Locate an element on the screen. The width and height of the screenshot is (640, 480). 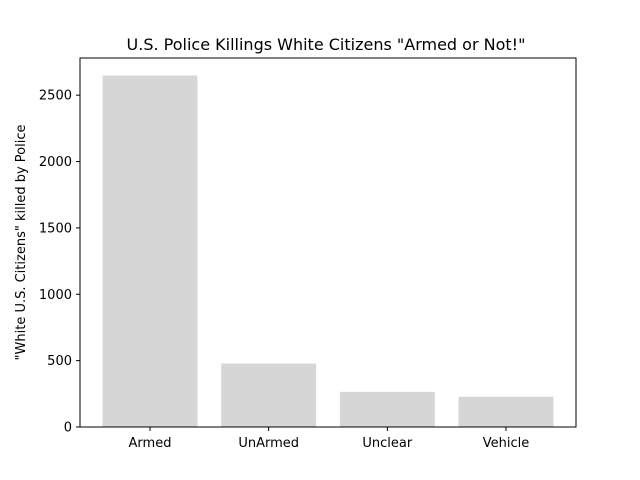
x-tick-label: Vehicle is located at coordinates (506, 443).